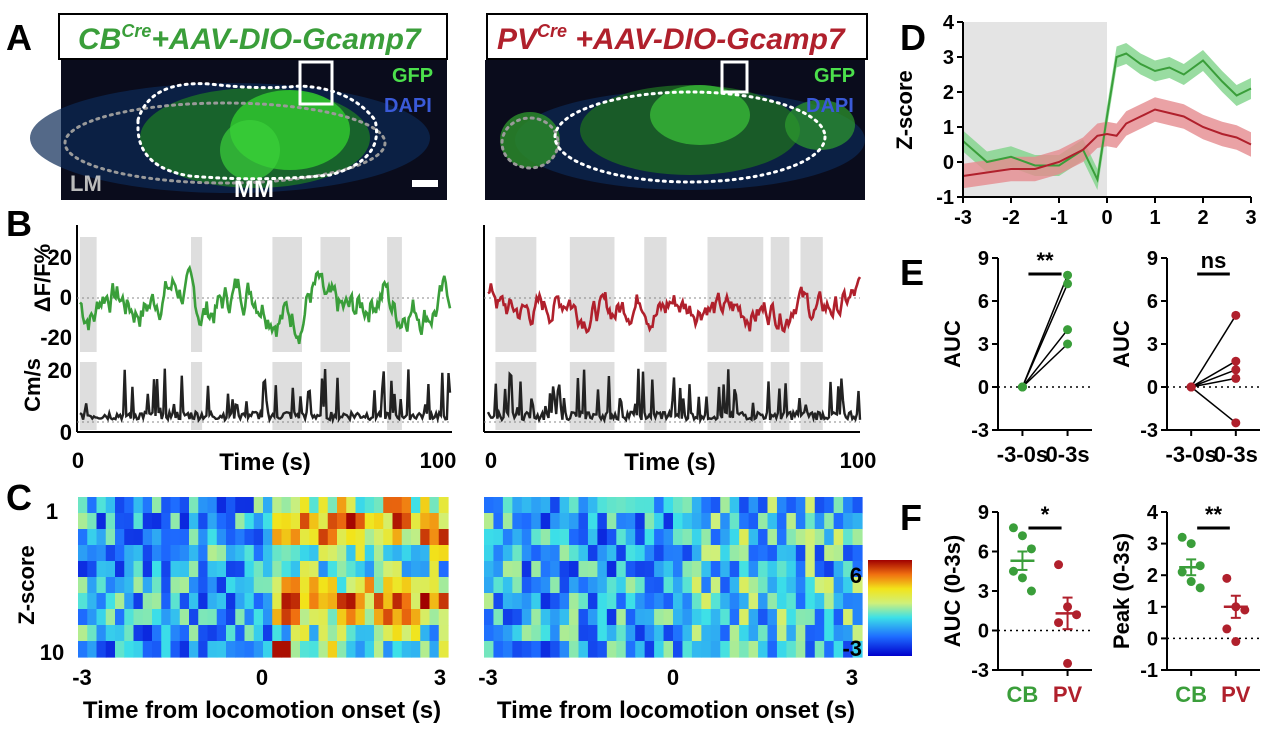 Image resolution: width=1280 pixels, height=731 pixels. I want to click on left-dapi-label: DAPI, so click(408, 106).